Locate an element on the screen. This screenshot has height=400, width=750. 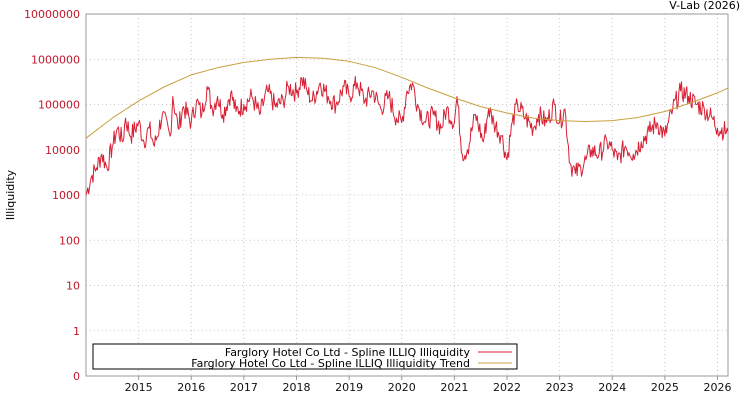
x-tick-label: 2020 is located at coordinates (402, 387).